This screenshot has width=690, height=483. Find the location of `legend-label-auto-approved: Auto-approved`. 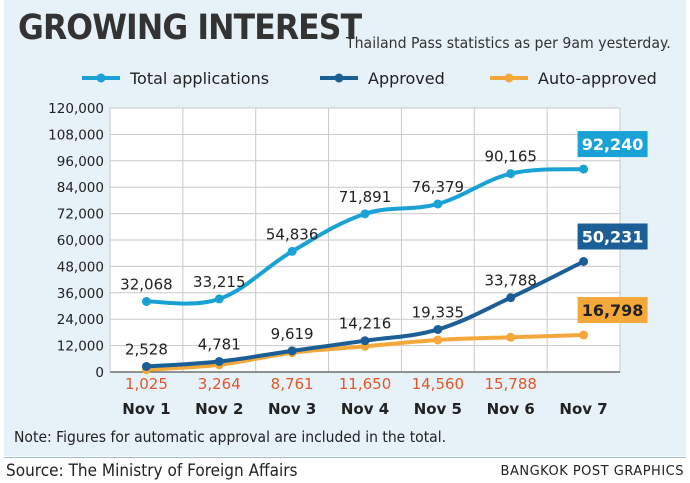

legend-label-auto-approved: Auto-approved is located at coordinates (597, 78).